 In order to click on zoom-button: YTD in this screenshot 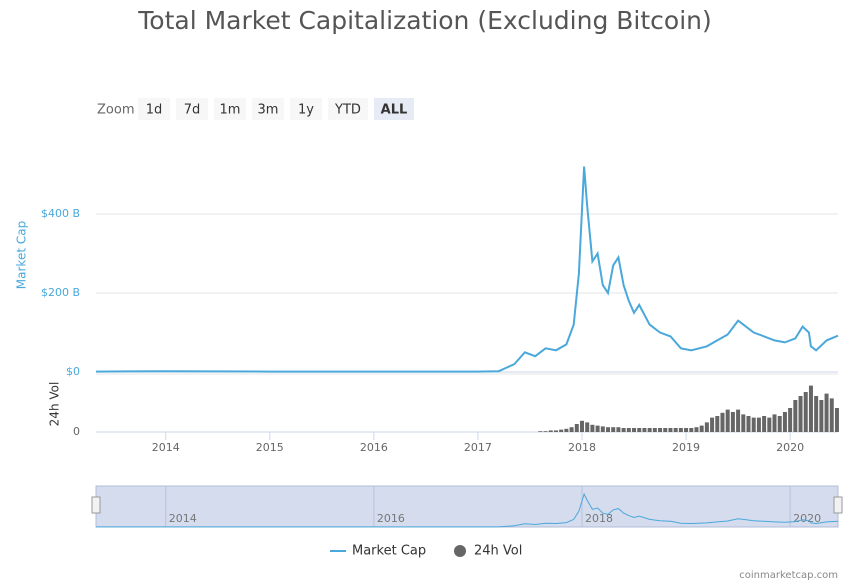, I will do `click(348, 109)`.